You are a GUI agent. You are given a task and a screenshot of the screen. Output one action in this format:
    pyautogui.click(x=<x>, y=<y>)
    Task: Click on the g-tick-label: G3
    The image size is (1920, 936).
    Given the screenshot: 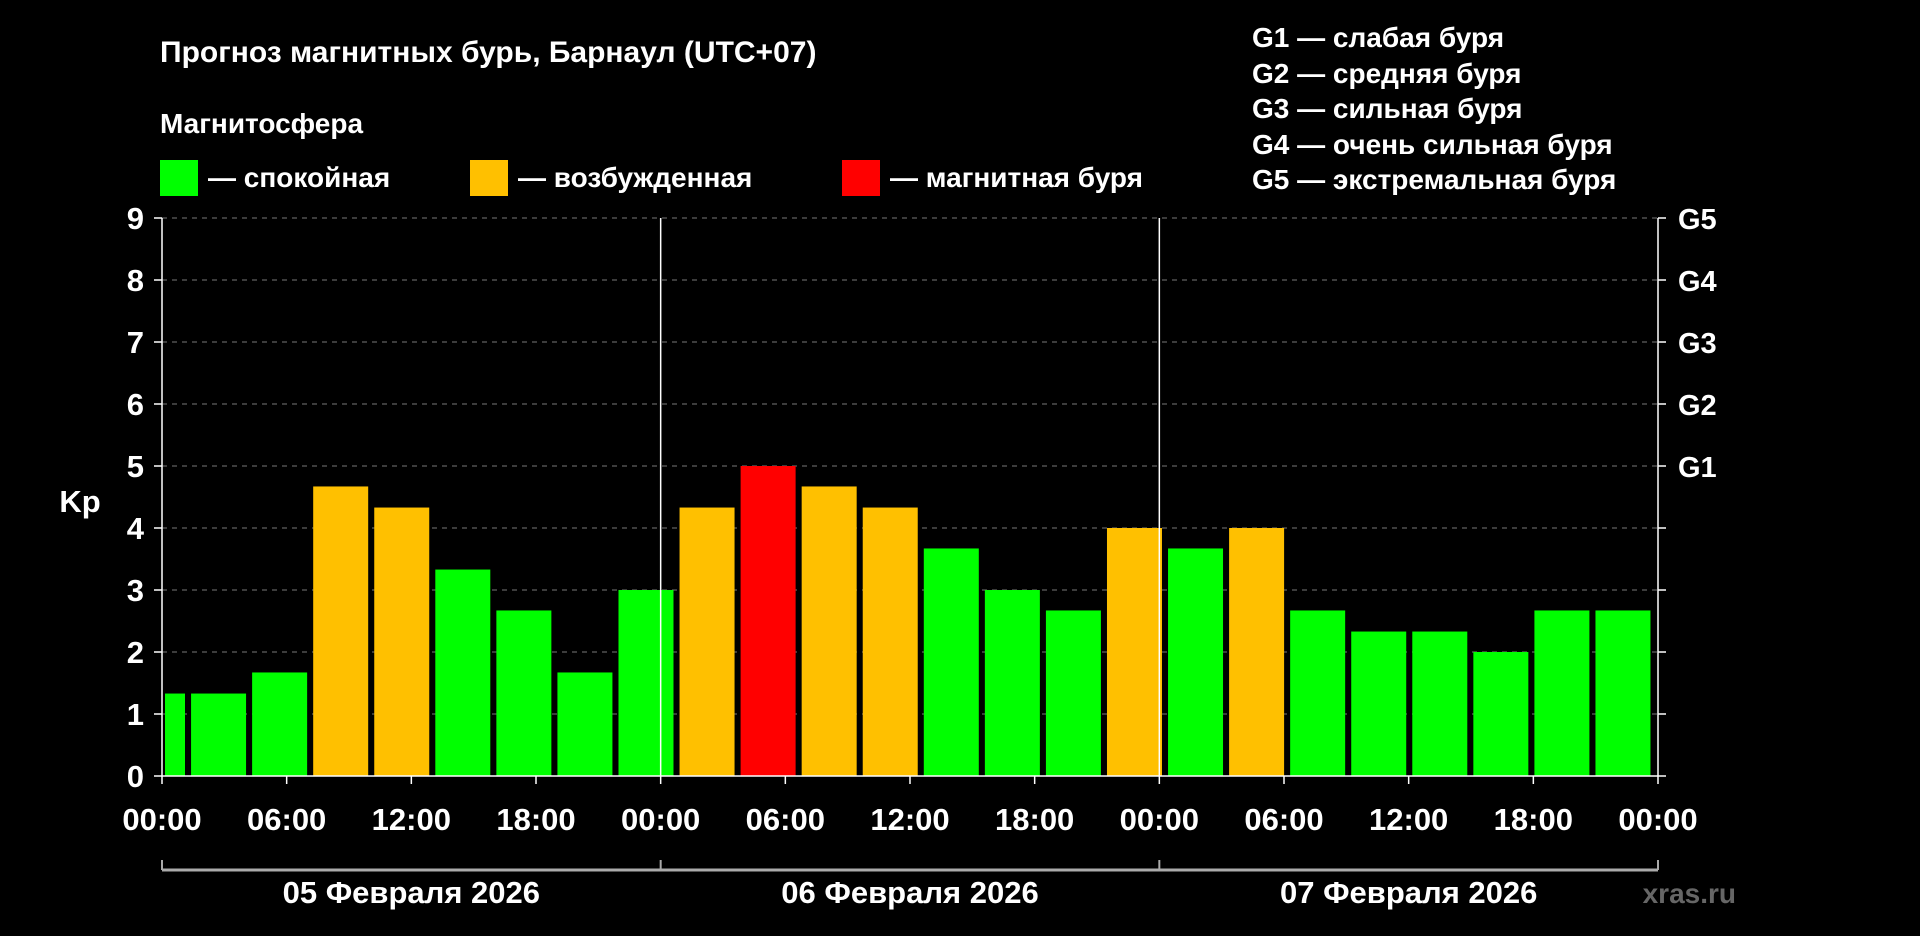 What is the action you would take?
    pyautogui.click(x=1697, y=344)
    